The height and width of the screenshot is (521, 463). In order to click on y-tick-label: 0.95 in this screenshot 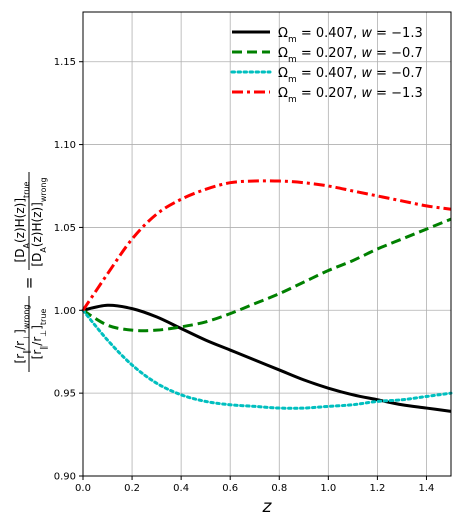, I will do `click(65, 394)`.